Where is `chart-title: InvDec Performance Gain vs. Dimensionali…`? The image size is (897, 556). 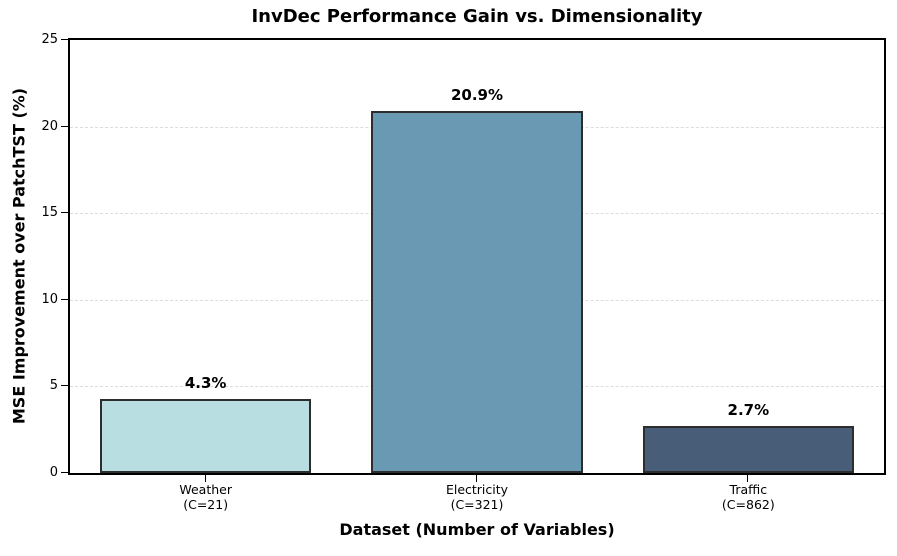
chart-title: InvDec Performance Gain vs. Dimensionali… is located at coordinates (477, 16).